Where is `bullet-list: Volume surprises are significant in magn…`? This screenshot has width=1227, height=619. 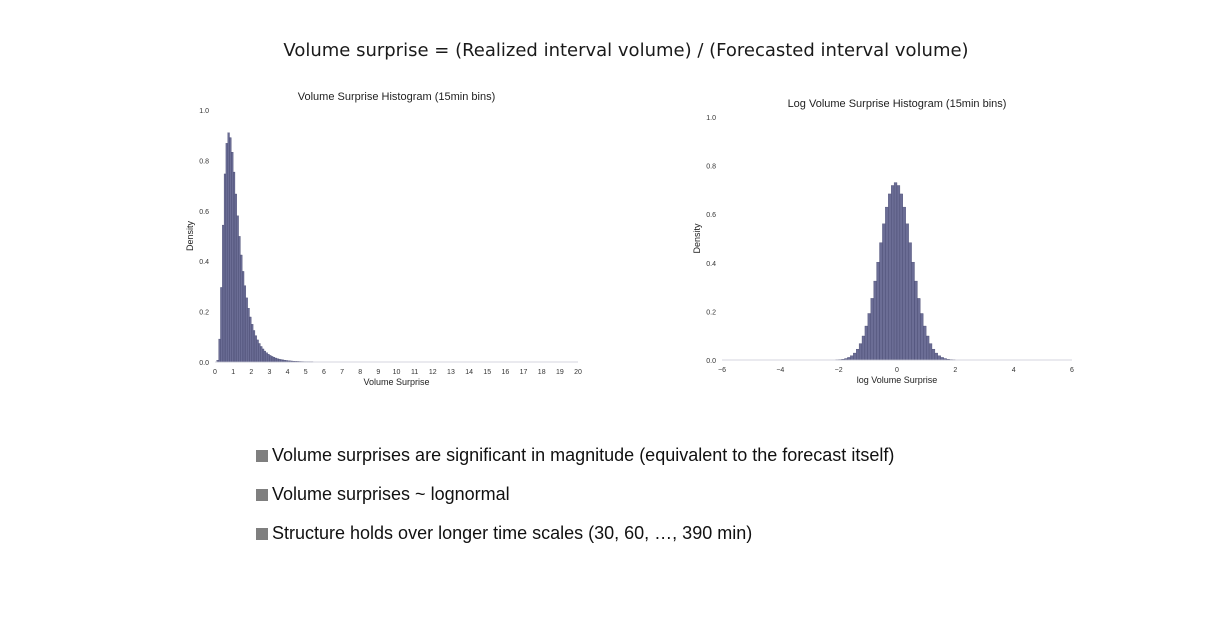 bullet-list: Volume surprises are significant in magn… is located at coordinates (575, 494).